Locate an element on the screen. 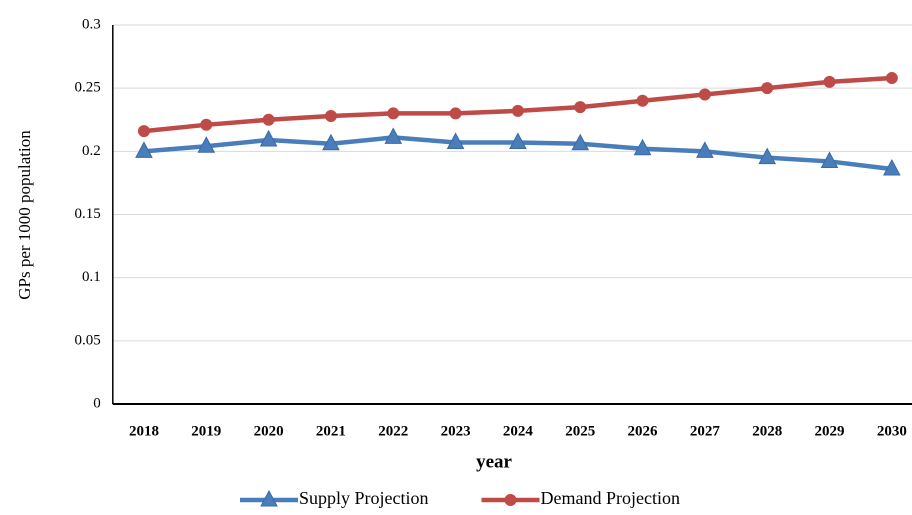 This screenshot has width=912, height=515. series-line is located at coordinates (517, 104).